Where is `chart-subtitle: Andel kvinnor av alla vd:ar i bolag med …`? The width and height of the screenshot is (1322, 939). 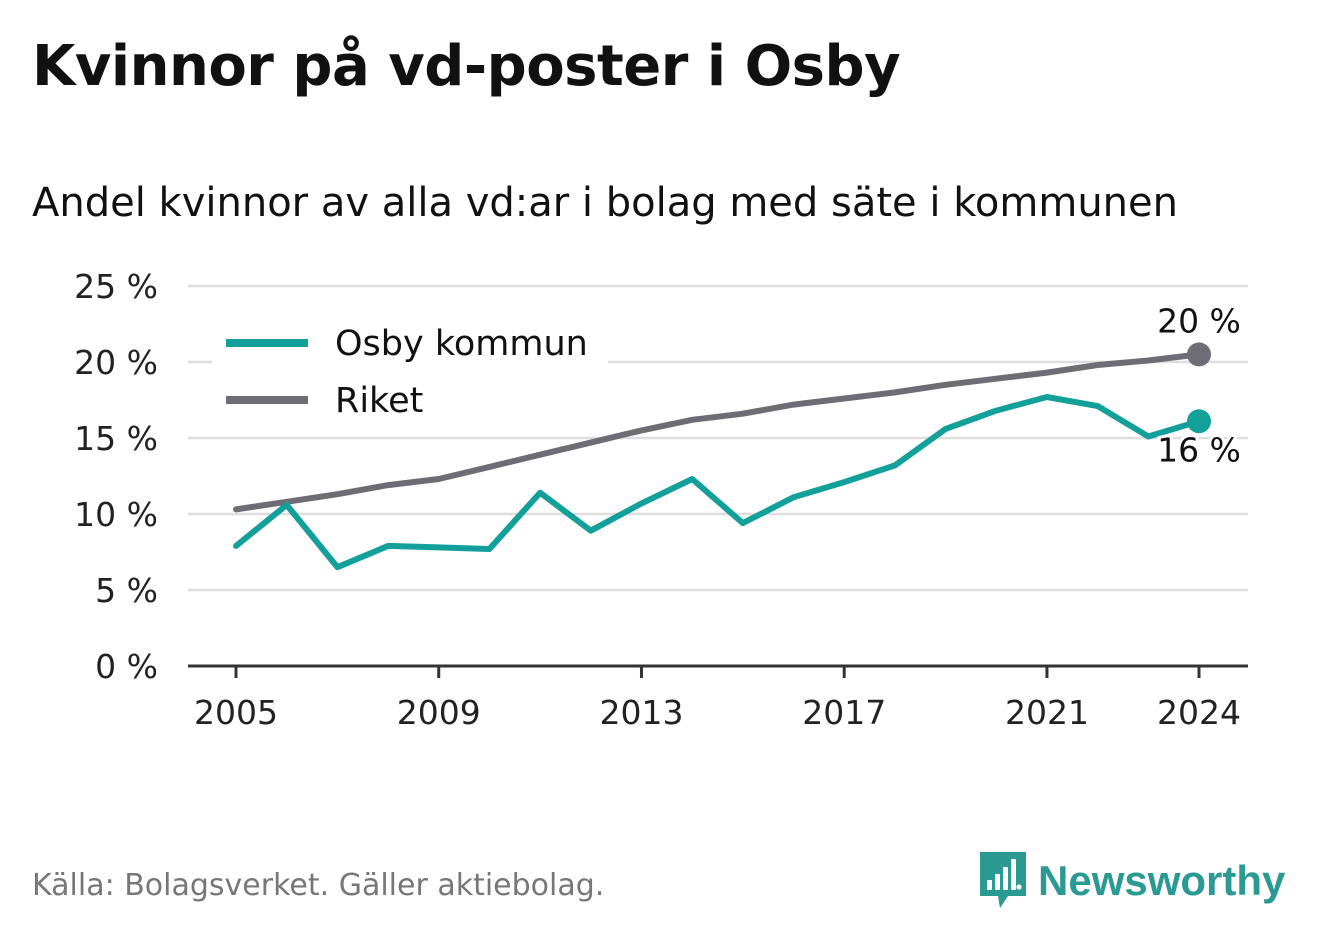 chart-subtitle: Andel kvinnor av alla vd:ar i bolag med … is located at coordinates (605, 203).